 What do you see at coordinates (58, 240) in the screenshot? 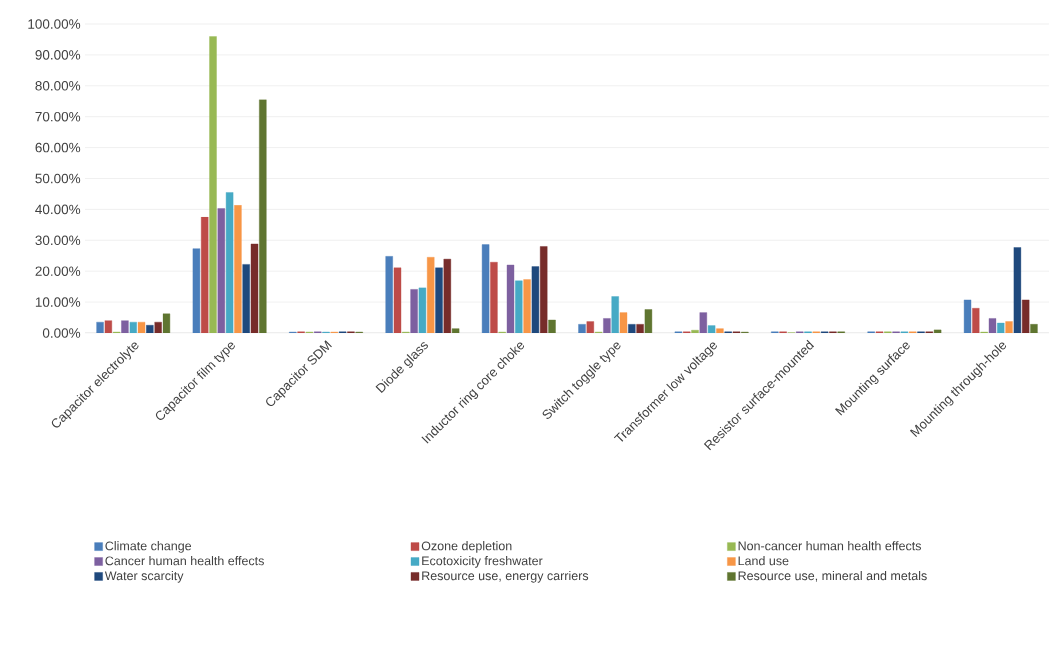
I see `y-tick-label: 30.00%` at bounding box center [58, 240].